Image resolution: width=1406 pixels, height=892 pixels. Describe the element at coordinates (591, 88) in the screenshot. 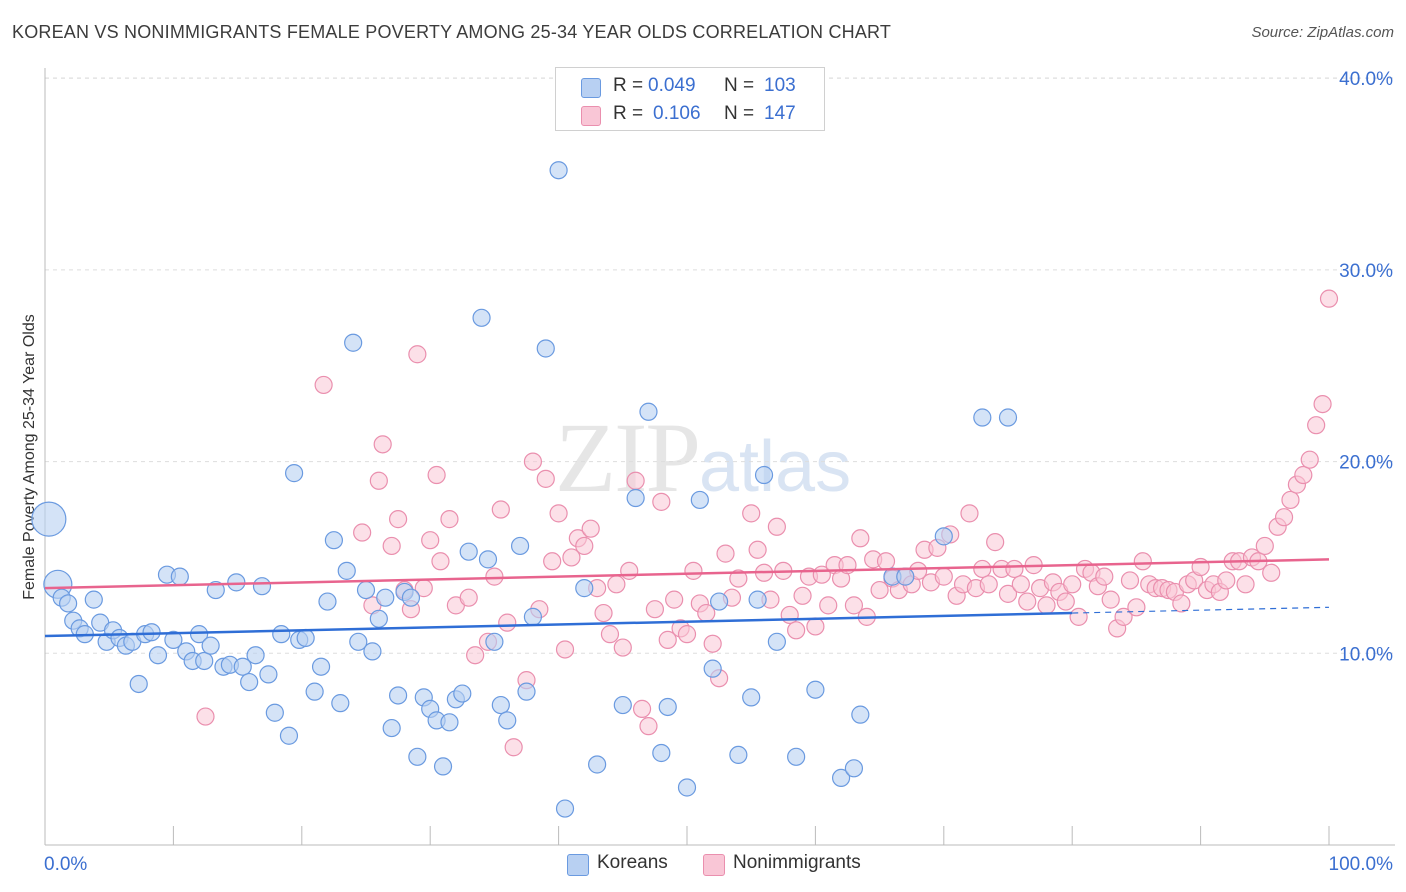

I see `legend-swatch-koreans` at that location.